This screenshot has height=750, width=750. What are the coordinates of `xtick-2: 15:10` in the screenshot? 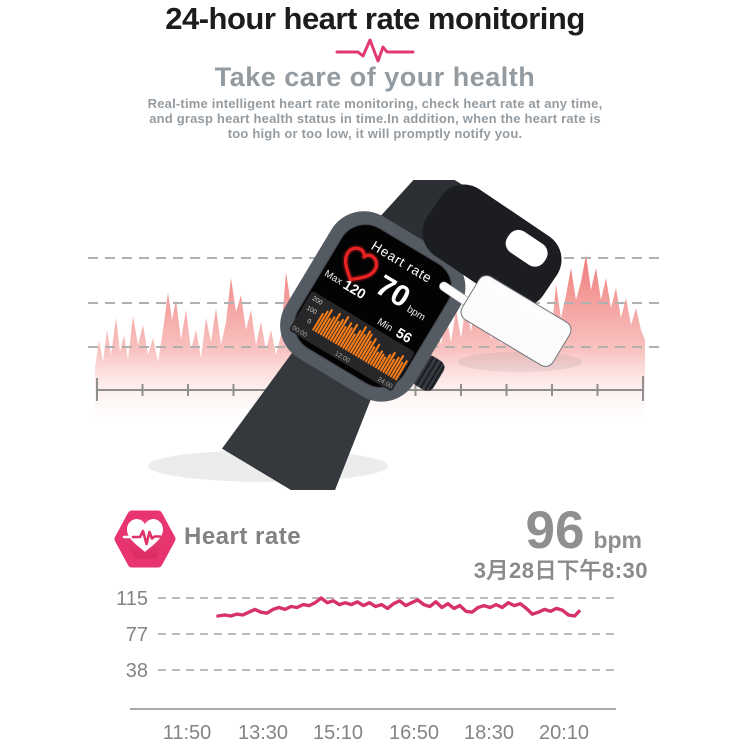 It's located at (338, 733).